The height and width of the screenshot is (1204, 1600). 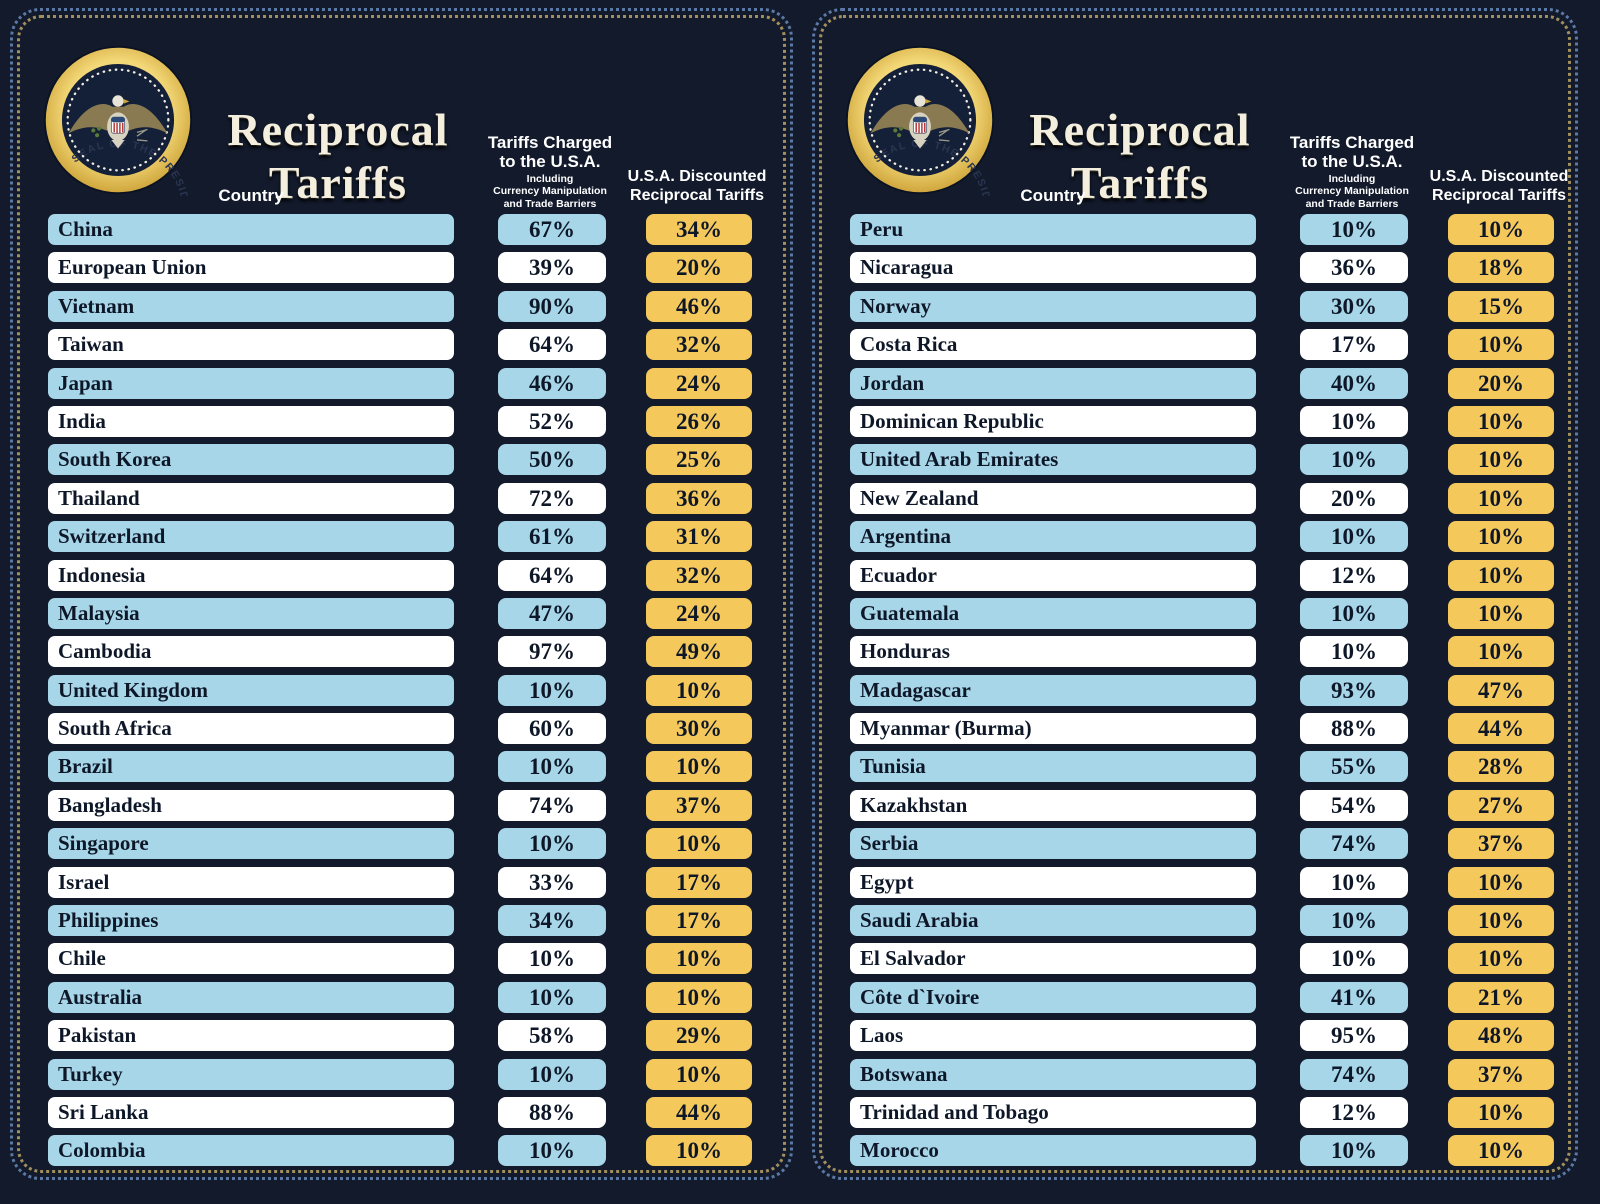 What do you see at coordinates (251, 268) in the screenshot?
I see `country-cell: European Union` at bounding box center [251, 268].